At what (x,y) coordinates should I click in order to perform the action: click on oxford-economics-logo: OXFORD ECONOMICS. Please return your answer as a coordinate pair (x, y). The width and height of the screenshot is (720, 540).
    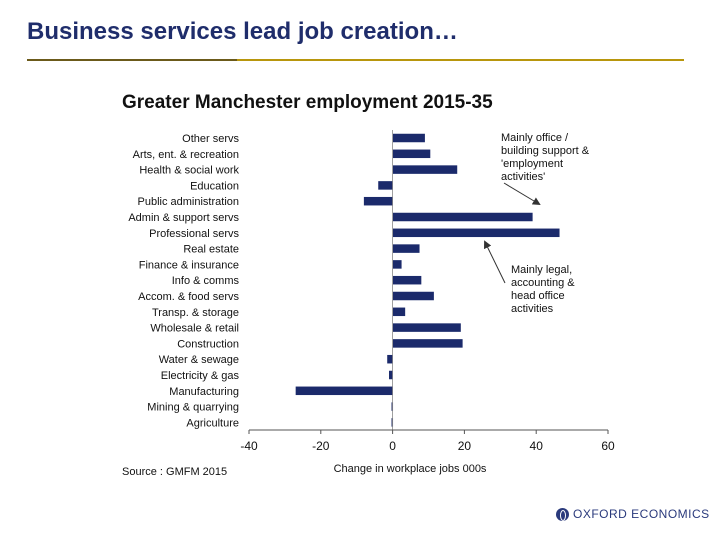
    Looking at the image, I should click on (633, 514).